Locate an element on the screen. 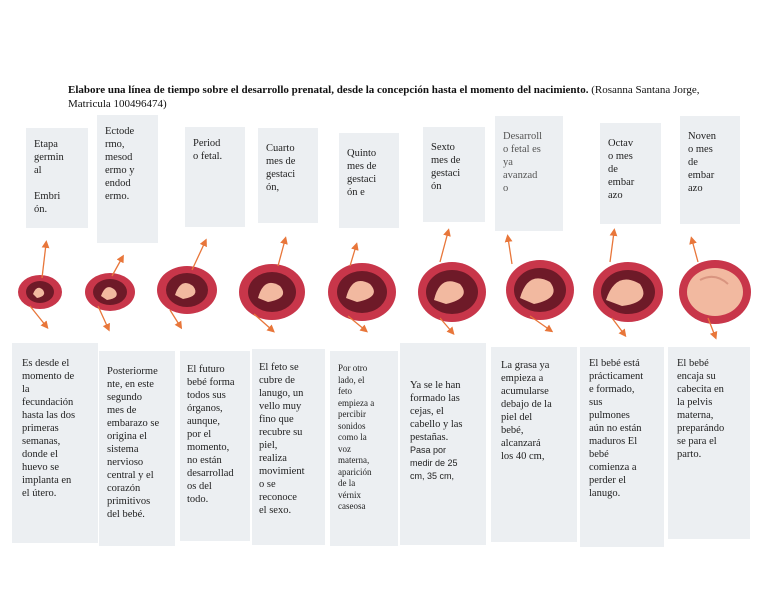  stage-label-8: Octav o mes de embar azo is located at coordinates (630, 173).